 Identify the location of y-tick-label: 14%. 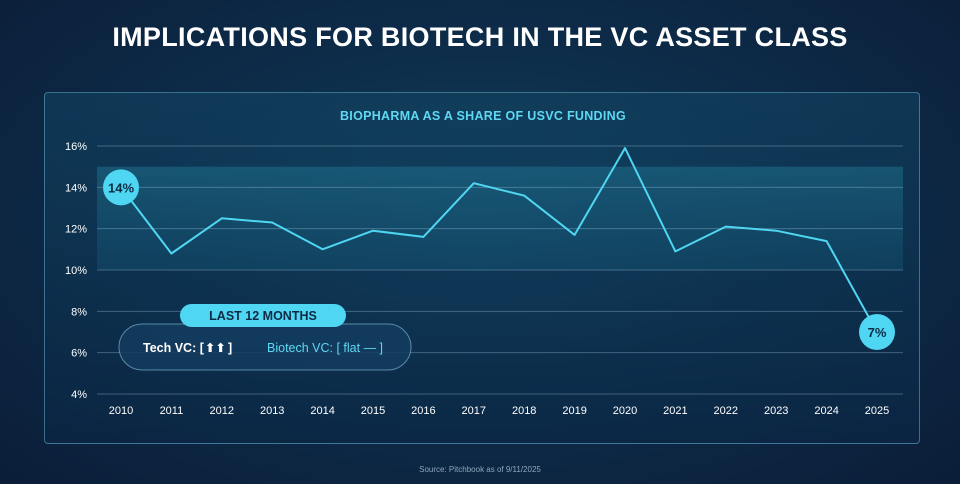
(76, 188).